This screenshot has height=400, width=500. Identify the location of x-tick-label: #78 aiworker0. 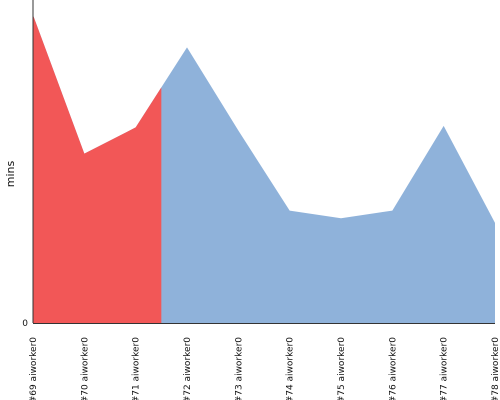
(495, 368).